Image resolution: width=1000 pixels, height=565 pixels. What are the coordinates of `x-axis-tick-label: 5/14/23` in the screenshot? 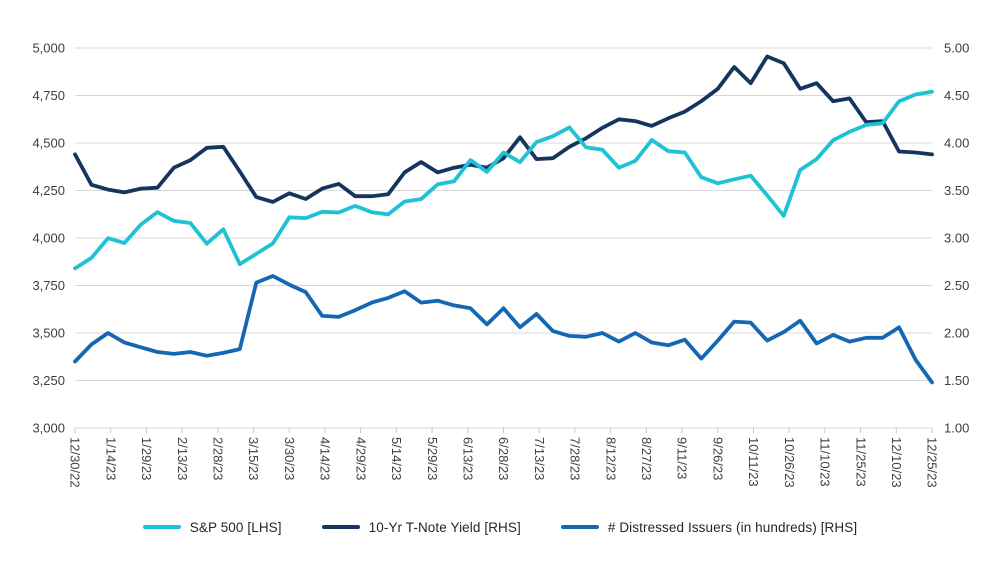 It's located at (396, 458).